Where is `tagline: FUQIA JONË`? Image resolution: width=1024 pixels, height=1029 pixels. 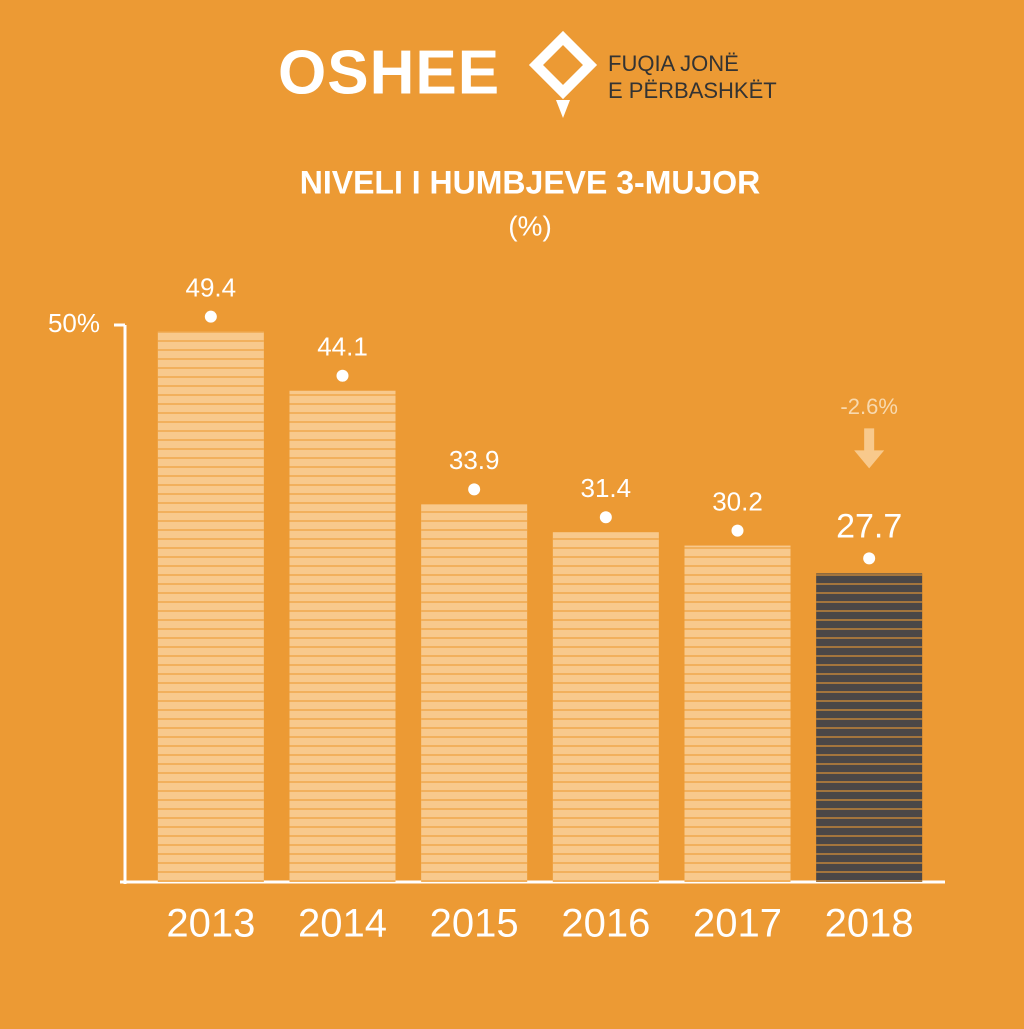
tagline: FUQIA JONË is located at coordinates (673, 63).